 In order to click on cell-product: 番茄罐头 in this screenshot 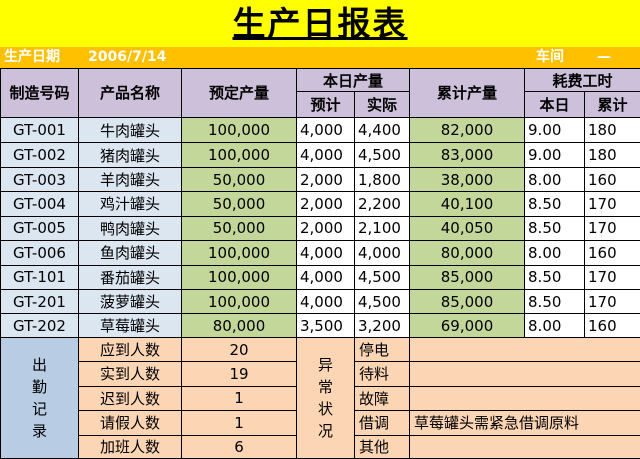, I will do `click(130, 277)`.